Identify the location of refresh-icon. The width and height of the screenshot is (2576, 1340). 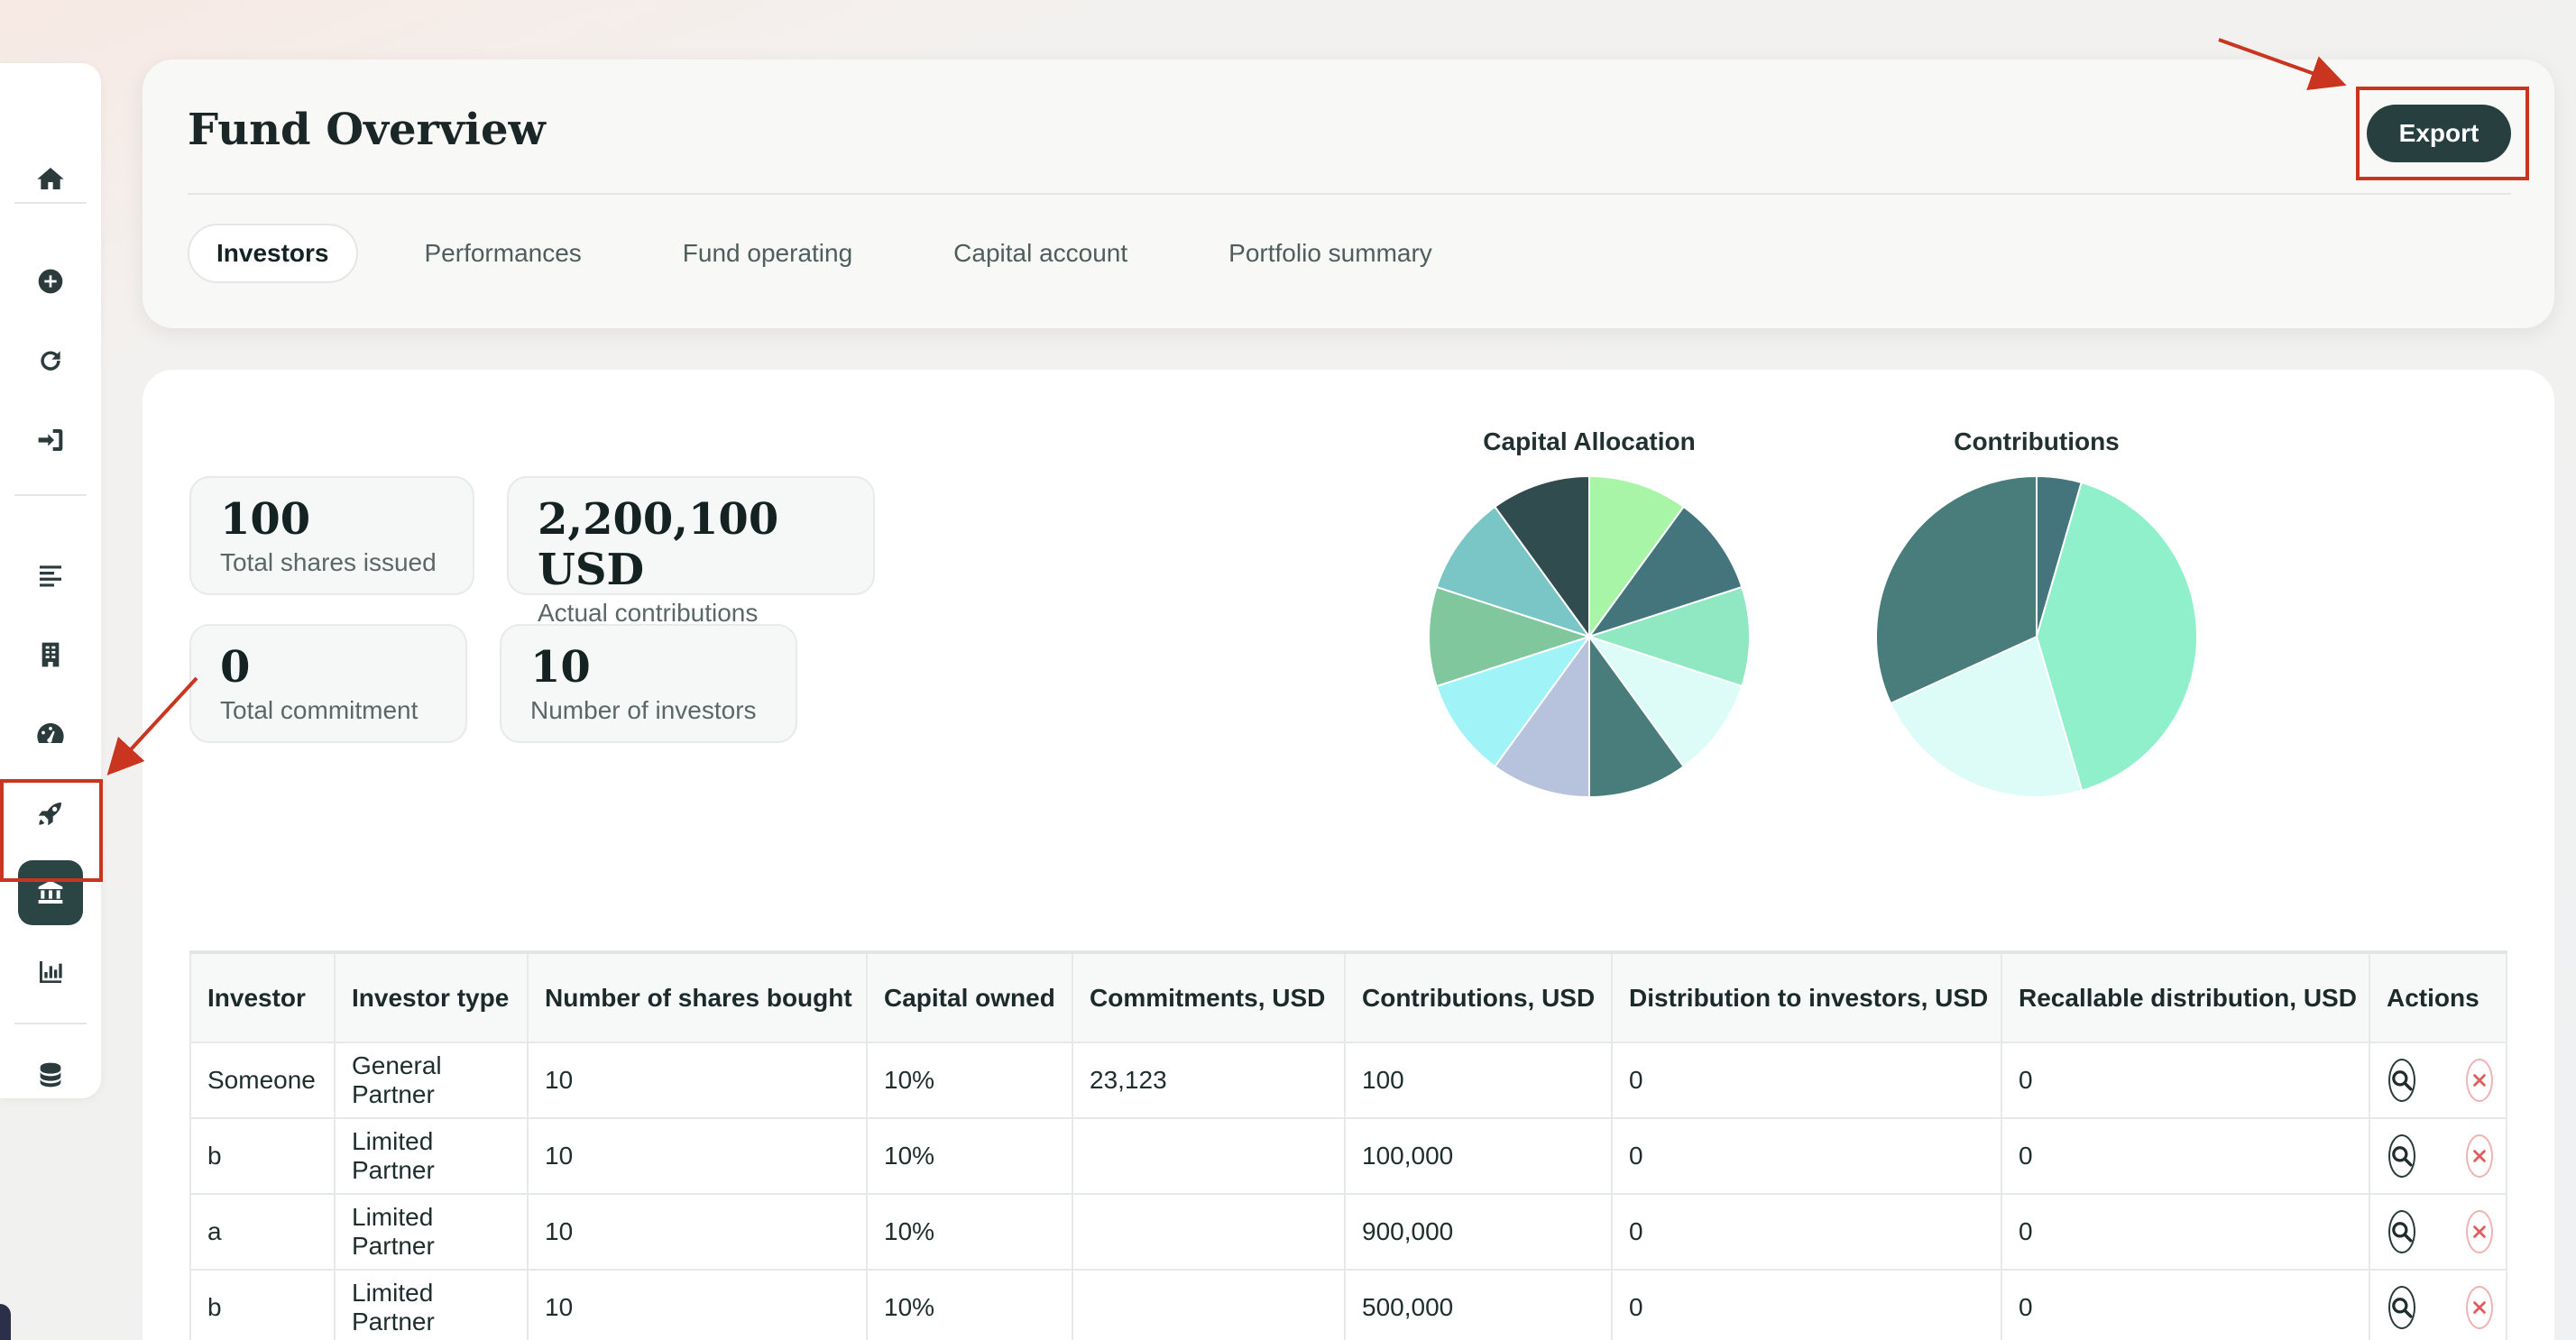
(50, 361).